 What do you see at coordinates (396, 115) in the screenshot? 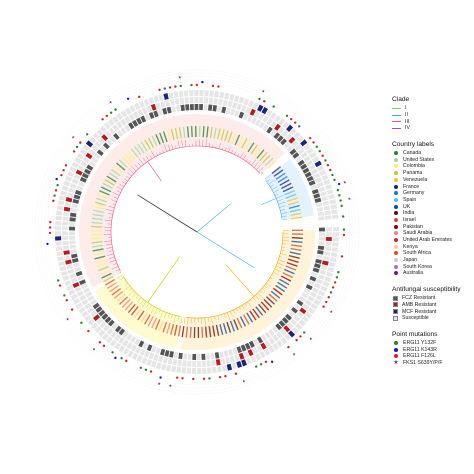
I see `clade-swatch-ii` at bounding box center [396, 115].